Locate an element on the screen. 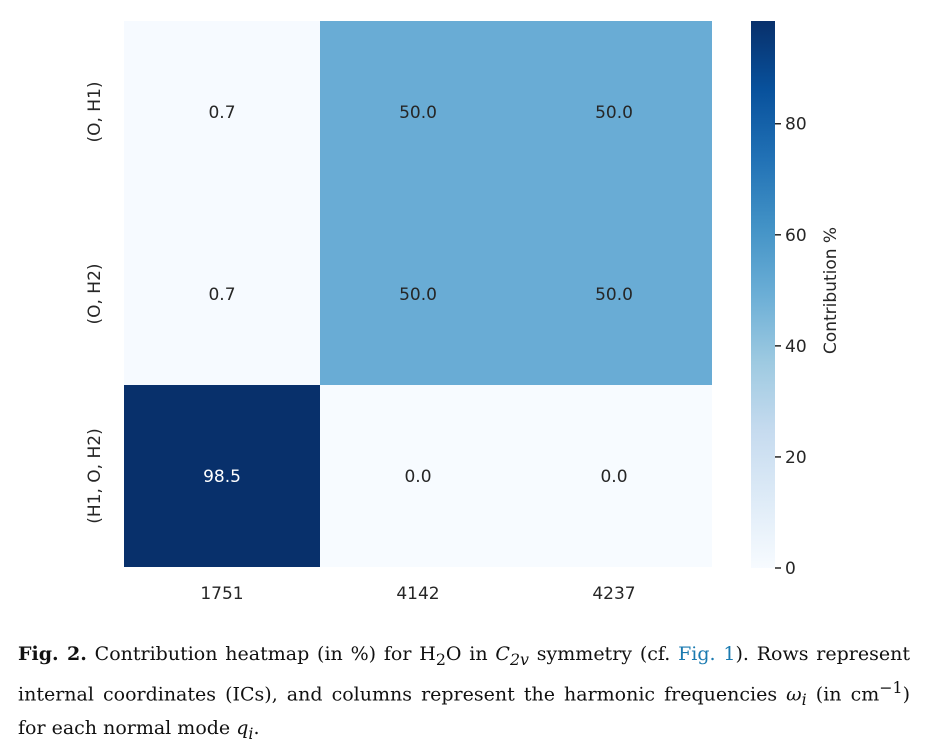 This screenshot has width=936, height=748. caption-q-sub: i is located at coordinates (251, 733).